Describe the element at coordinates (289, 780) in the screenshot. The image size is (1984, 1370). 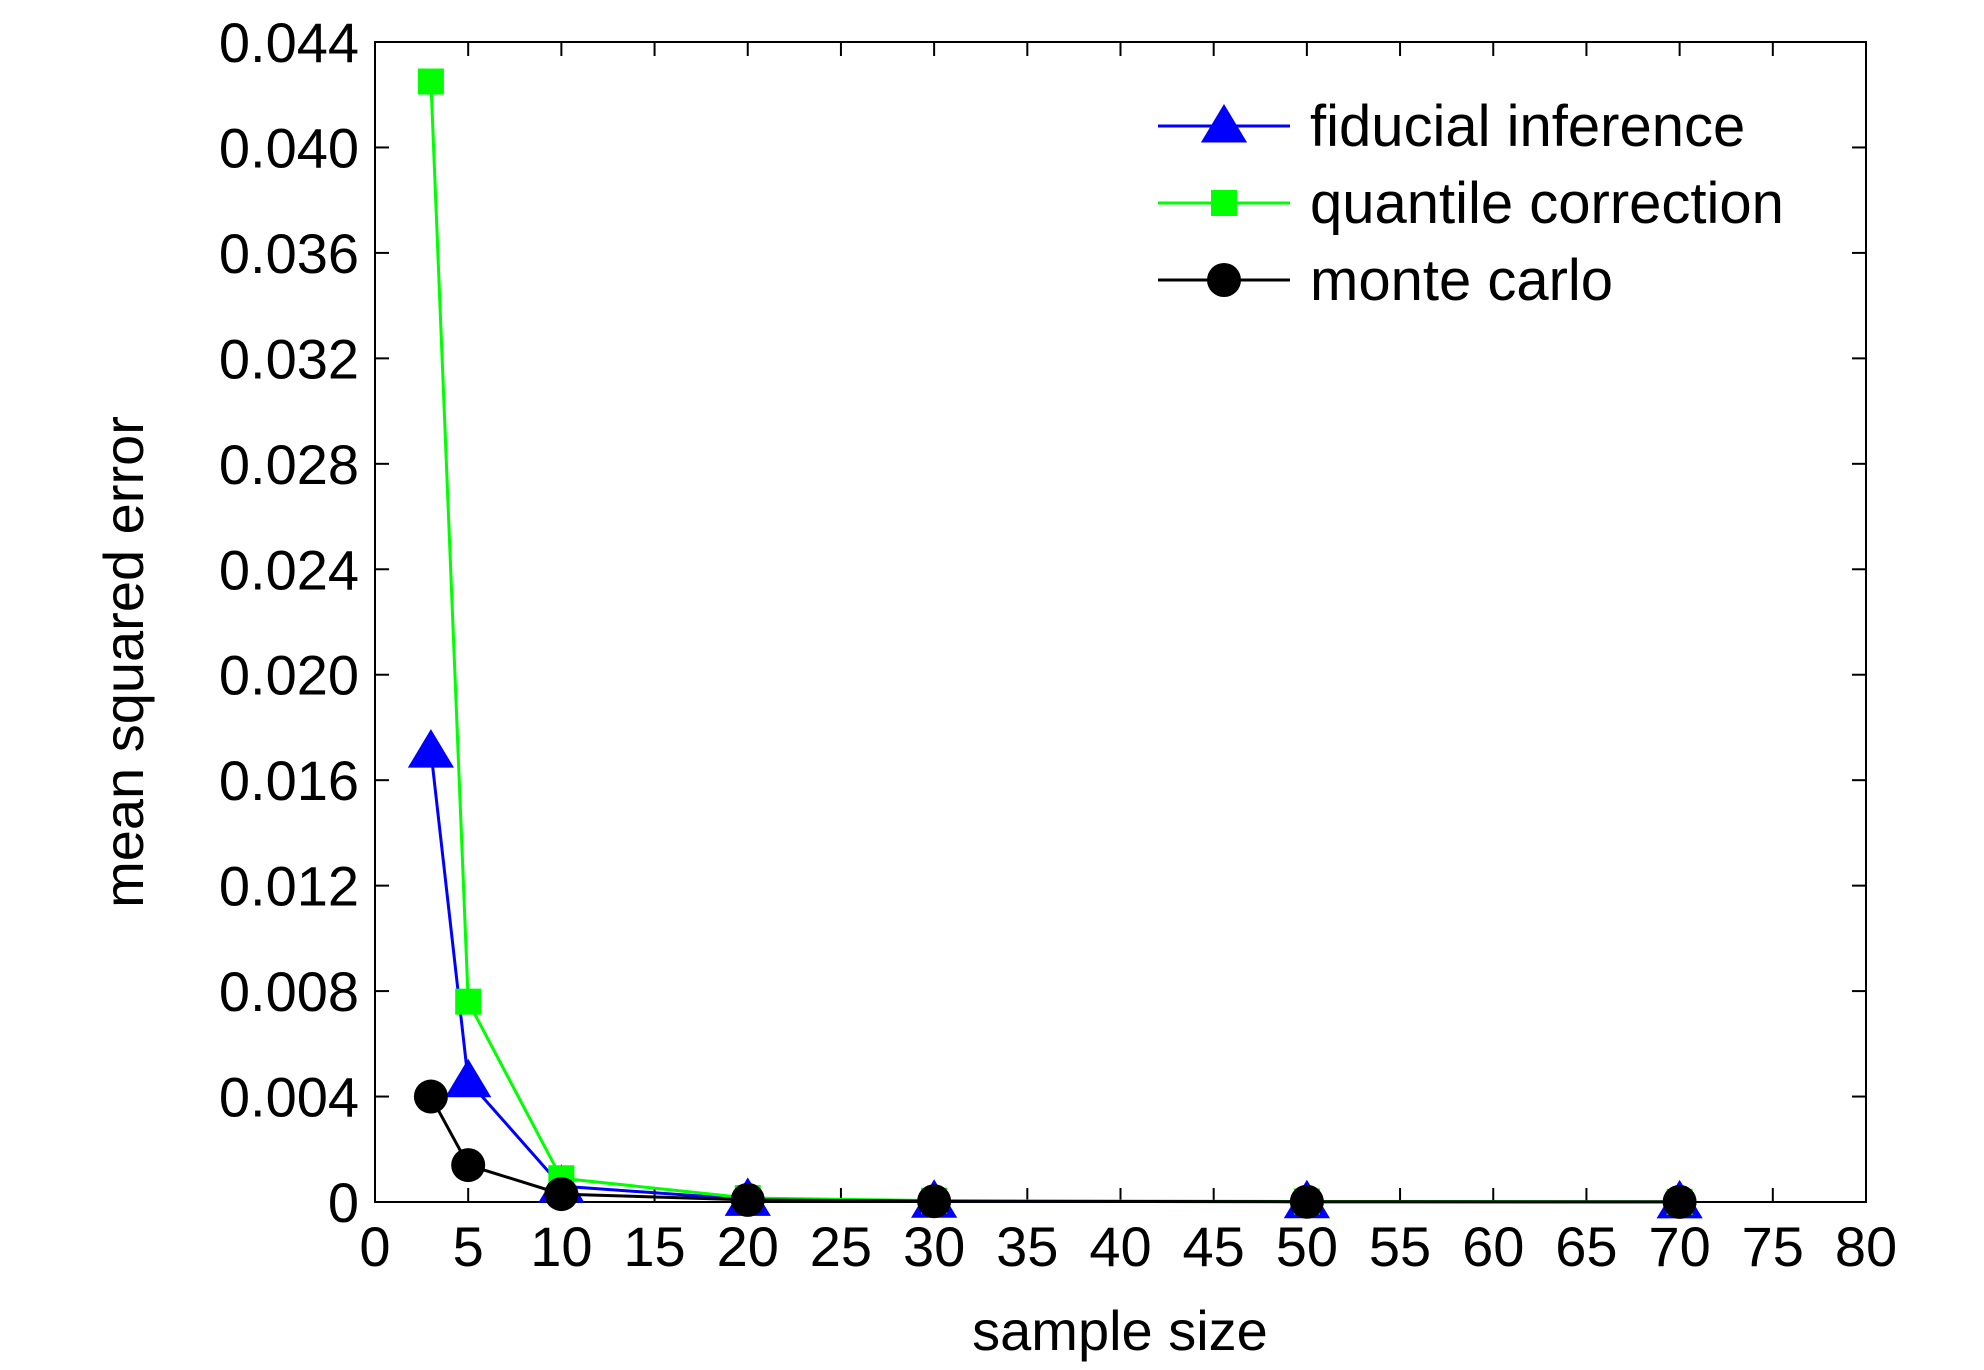
I see `y-tick-label: 0.016` at that location.